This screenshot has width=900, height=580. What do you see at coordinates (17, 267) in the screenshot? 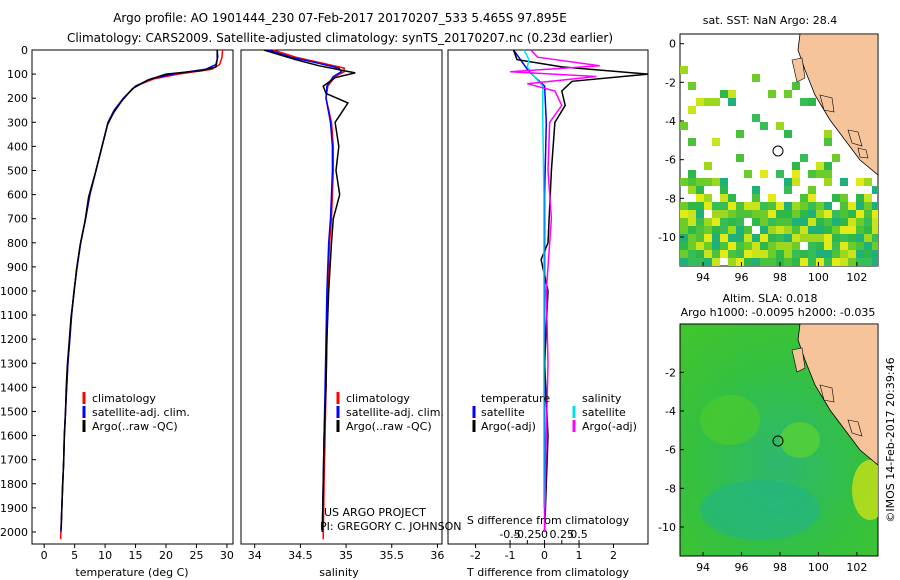
I see `depth-tick-label: 900` at bounding box center [17, 267].